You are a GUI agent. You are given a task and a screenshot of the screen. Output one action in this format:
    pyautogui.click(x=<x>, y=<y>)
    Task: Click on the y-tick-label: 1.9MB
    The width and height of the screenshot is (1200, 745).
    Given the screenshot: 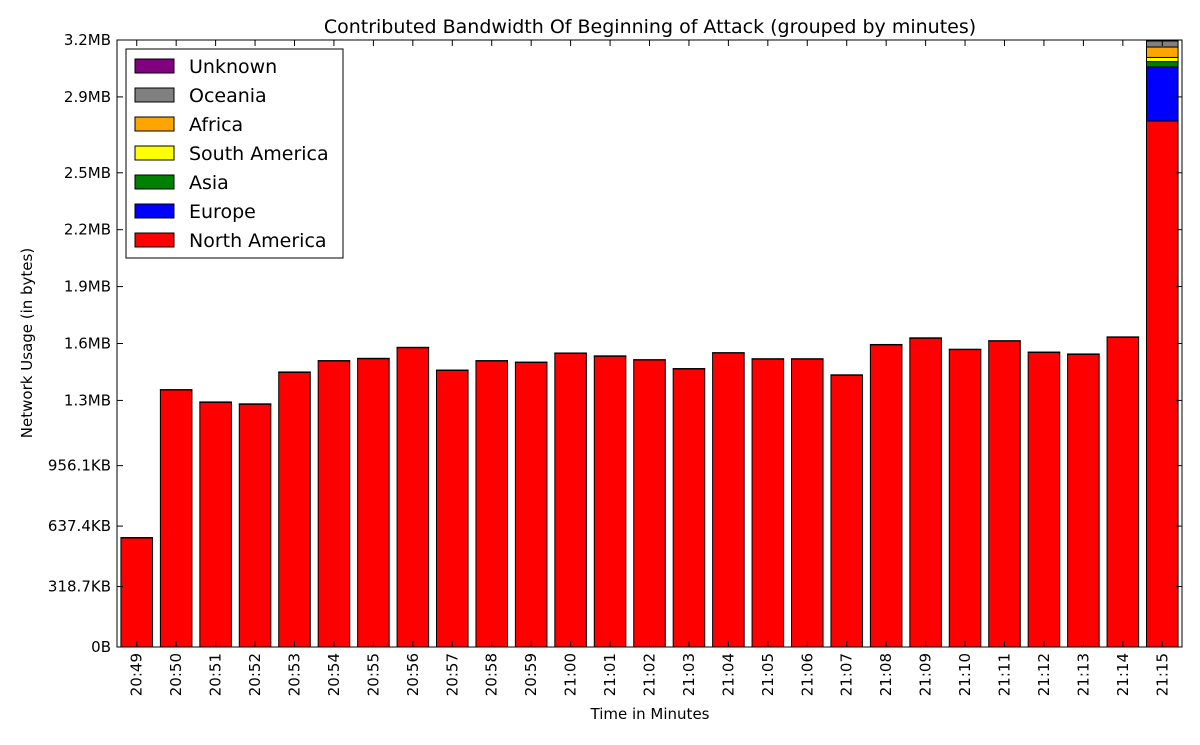 What is the action you would take?
    pyautogui.click(x=87, y=287)
    